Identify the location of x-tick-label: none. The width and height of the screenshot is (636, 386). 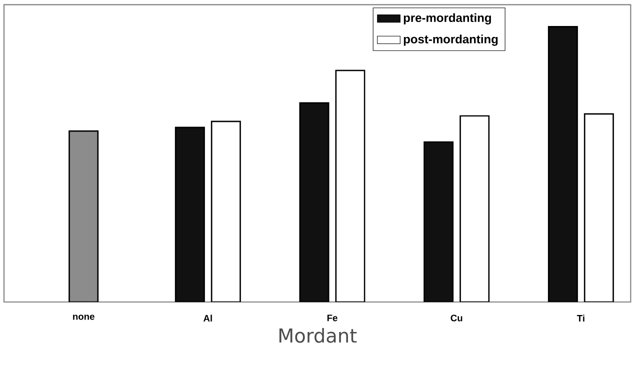
(83, 317).